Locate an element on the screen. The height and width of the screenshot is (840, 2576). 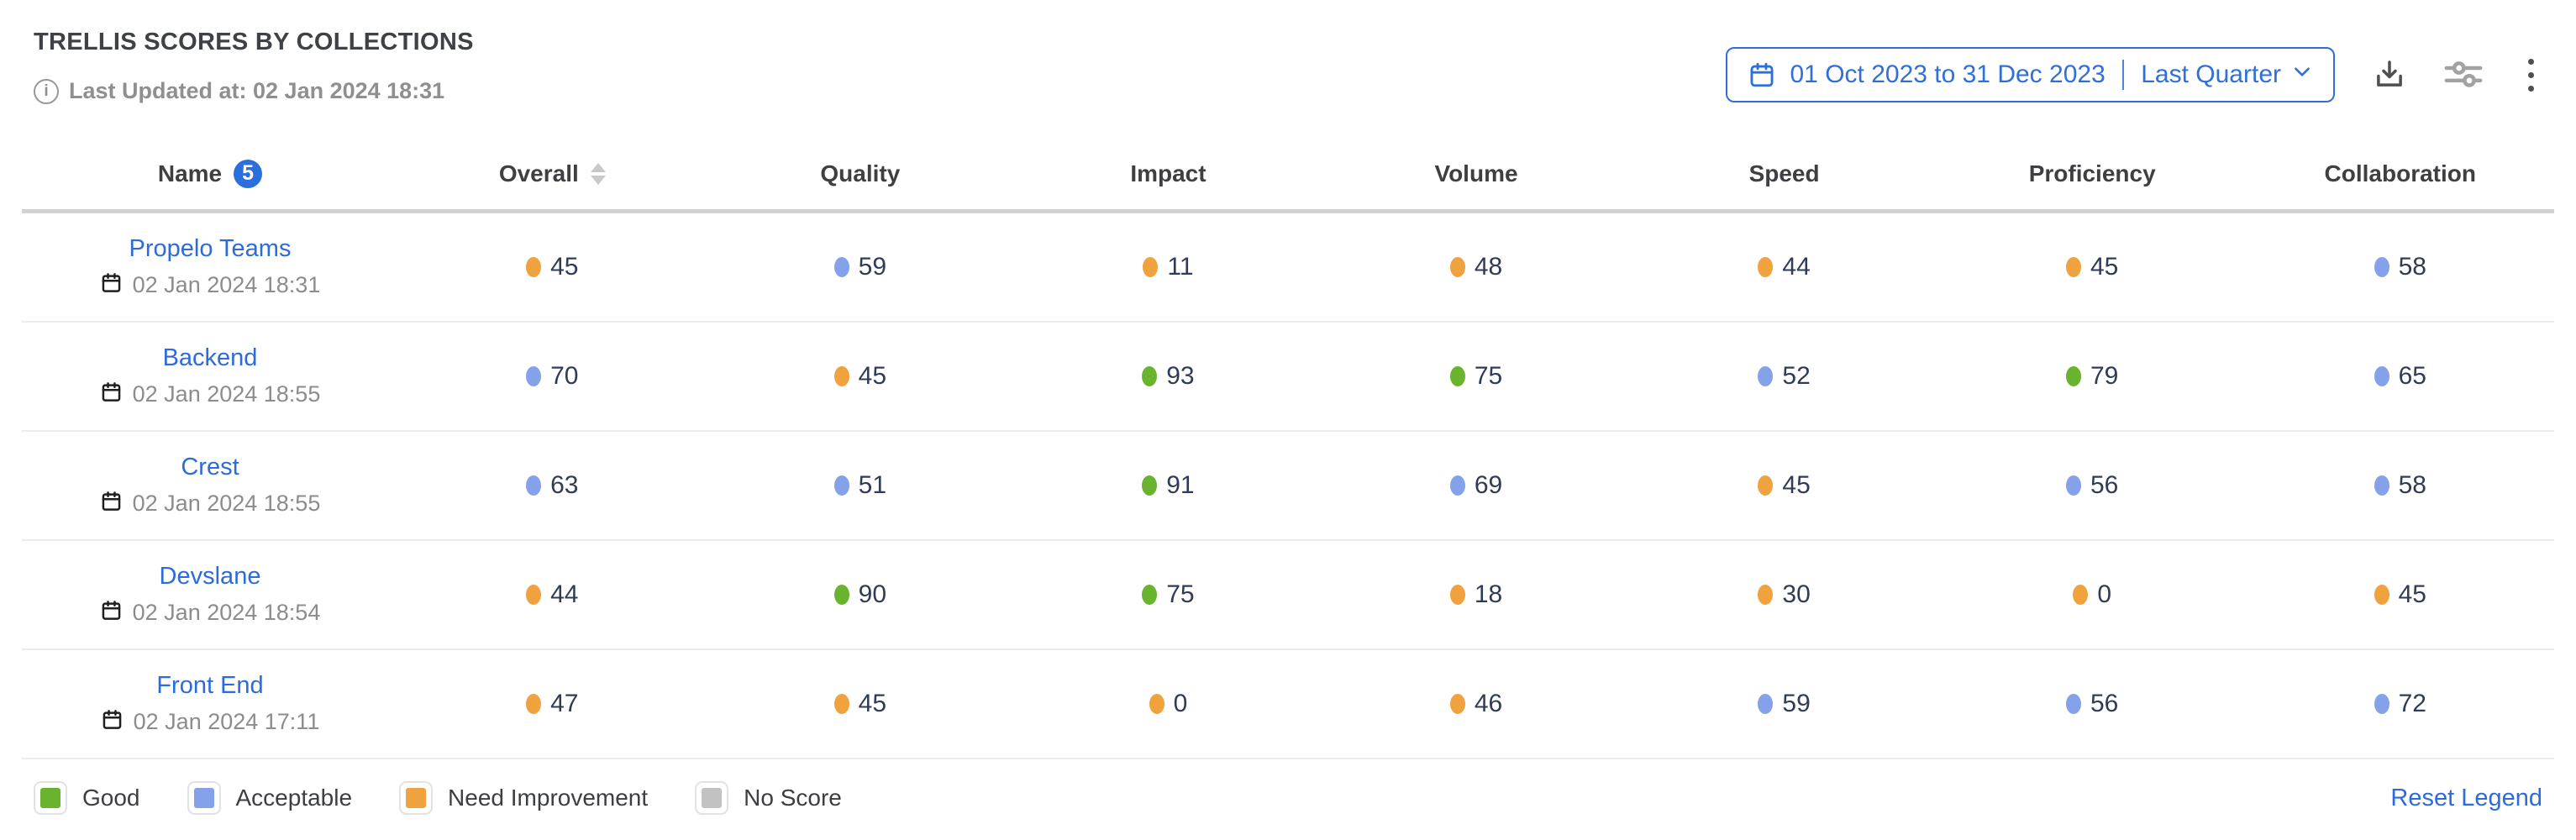
more-options-button is located at coordinates (2531, 75).